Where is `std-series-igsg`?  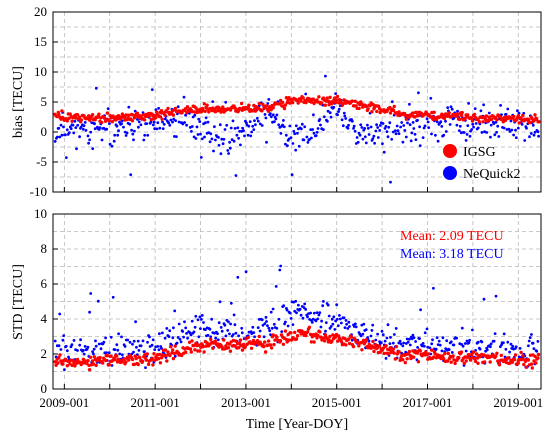 std-series-igsg is located at coordinates (297, 348).